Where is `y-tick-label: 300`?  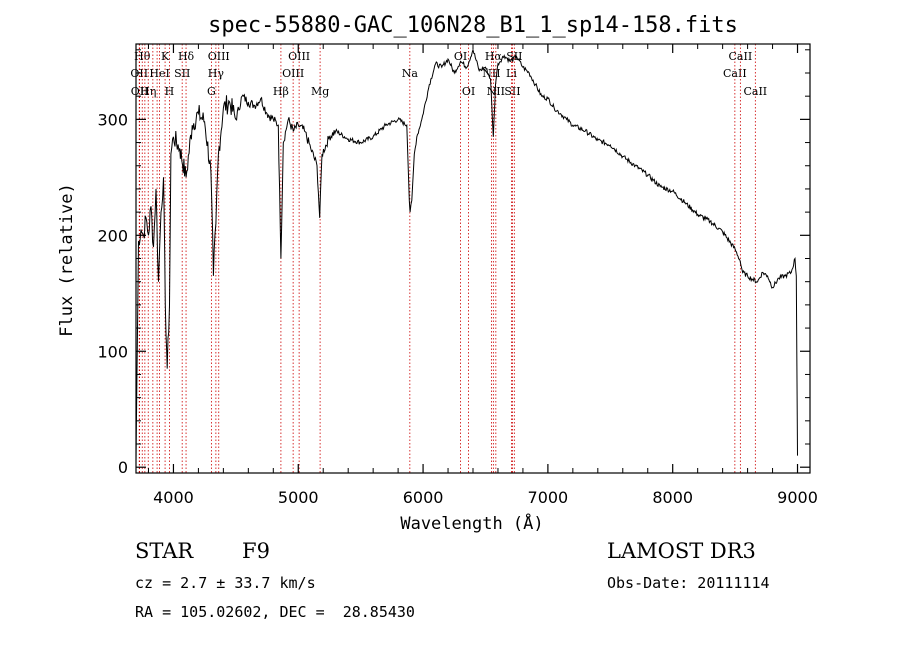 y-tick-label: 300 is located at coordinates (112, 119).